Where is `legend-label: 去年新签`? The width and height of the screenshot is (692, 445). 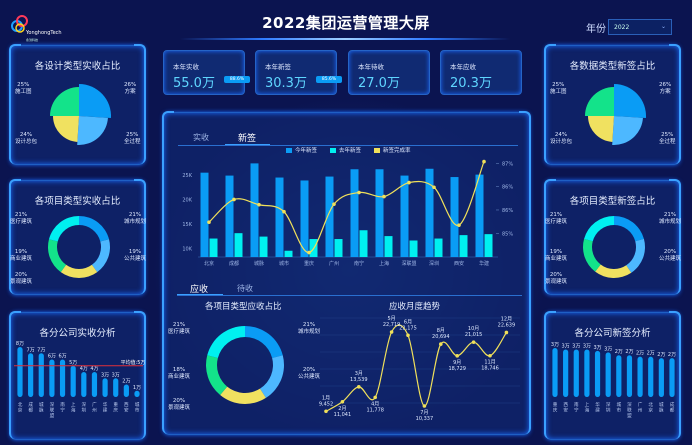 legend-label: 去年新签 is located at coordinates (350, 151).